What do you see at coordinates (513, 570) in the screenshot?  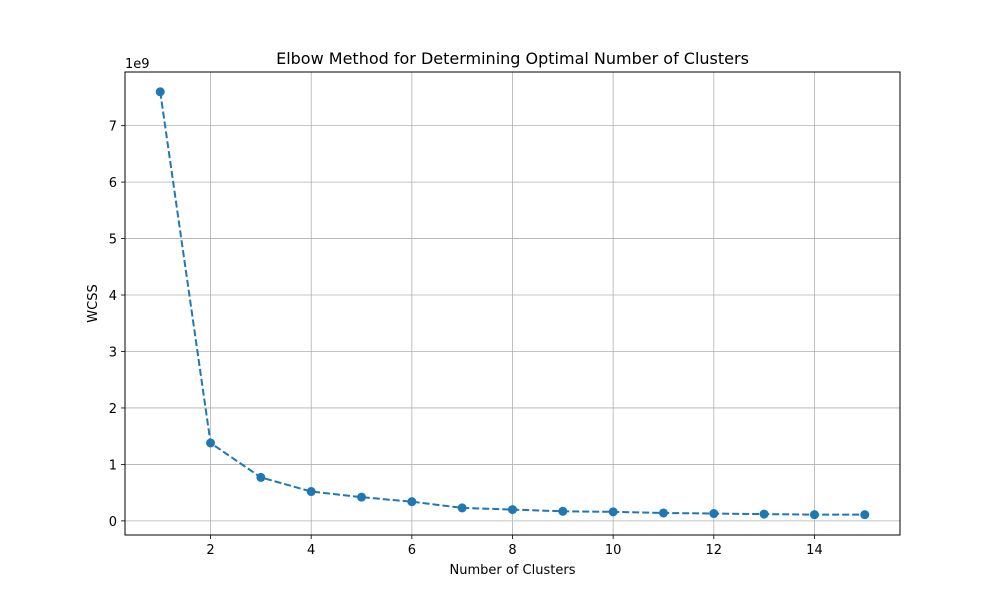 I see `x-axis-label: Number of Clusters` at bounding box center [513, 570].